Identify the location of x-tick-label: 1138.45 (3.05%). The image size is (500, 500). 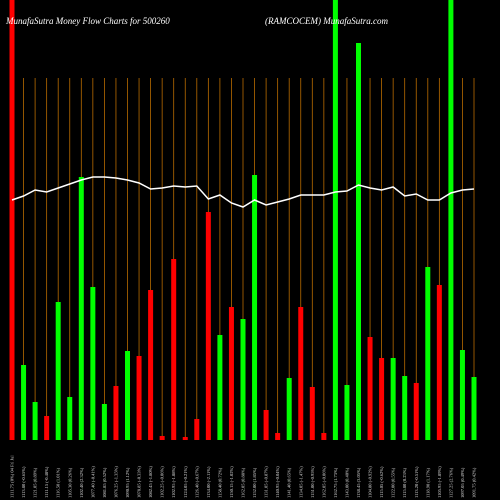
(358, 482).